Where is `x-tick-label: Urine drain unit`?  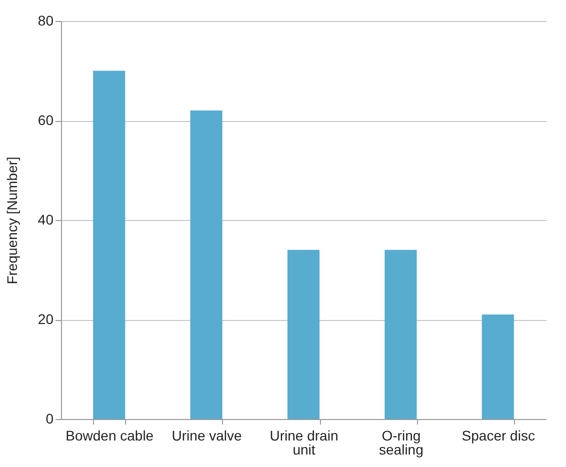
x-tick-label: Urine drain unit is located at coordinates (304, 443).